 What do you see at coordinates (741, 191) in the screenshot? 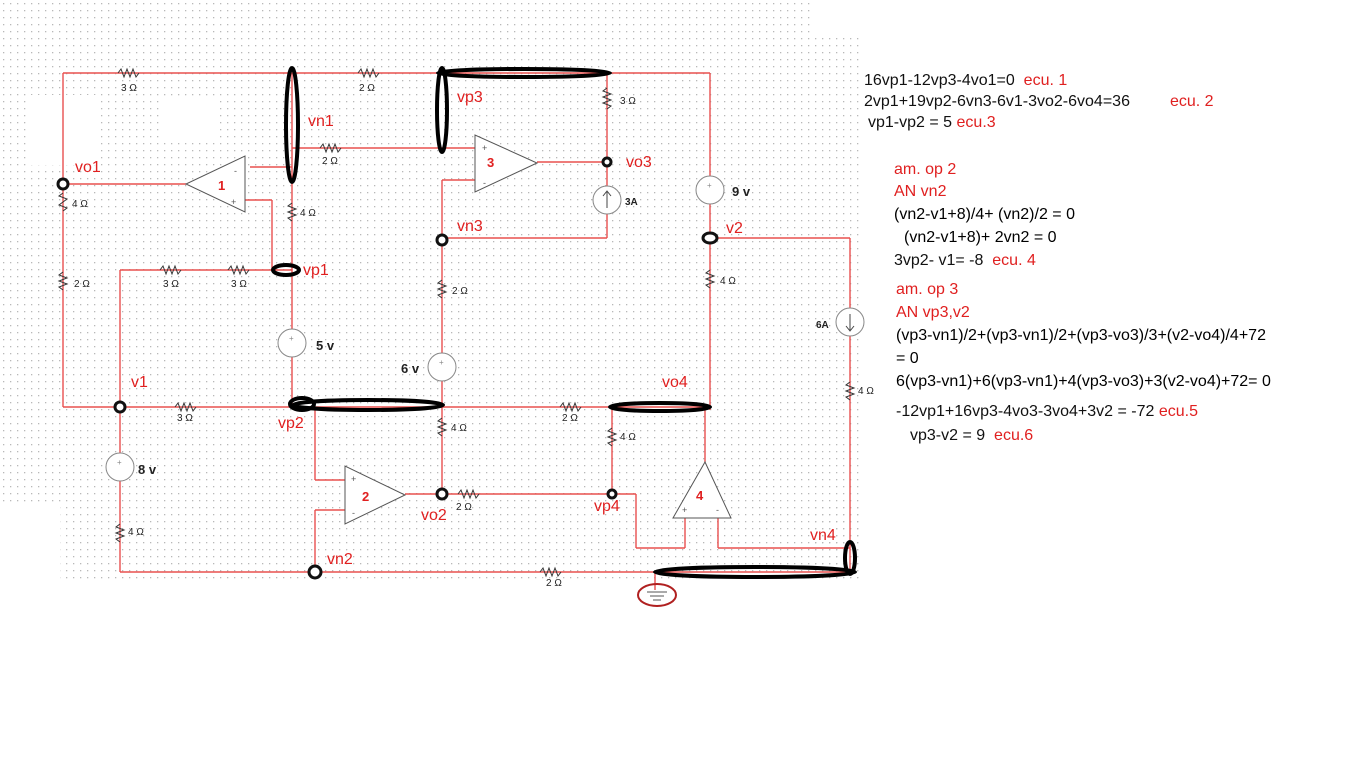
I see `label-9v: 9 v` at bounding box center [741, 191].